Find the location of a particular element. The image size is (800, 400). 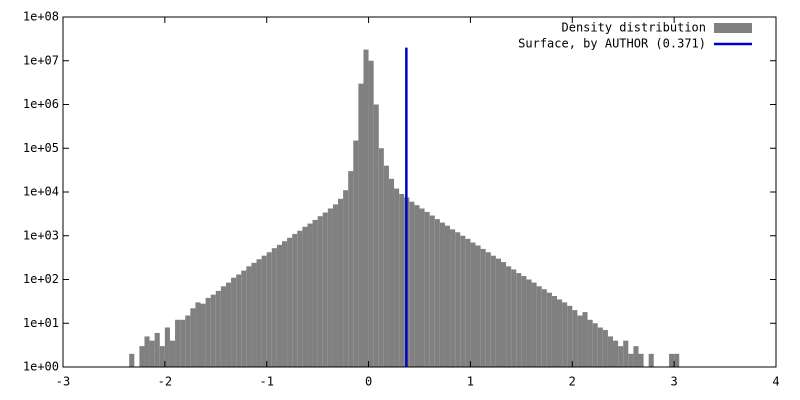

x-tick-label: 2 is located at coordinates (572, 382).